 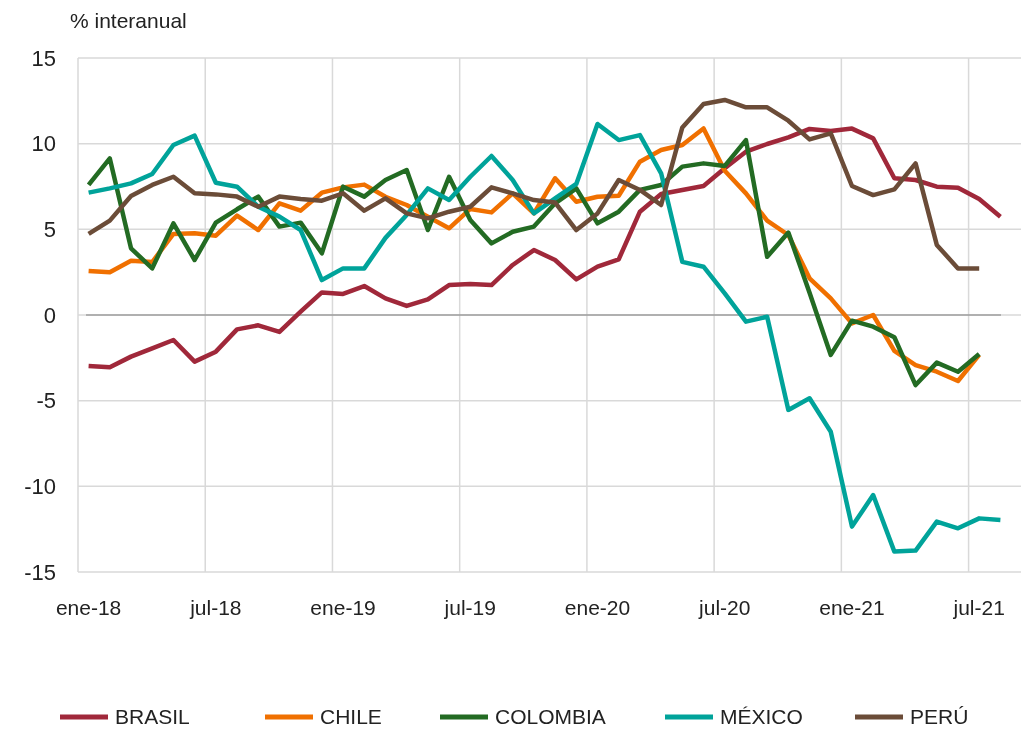 I want to click on legend-label: COLOMBIA, so click(x=550, y=717).